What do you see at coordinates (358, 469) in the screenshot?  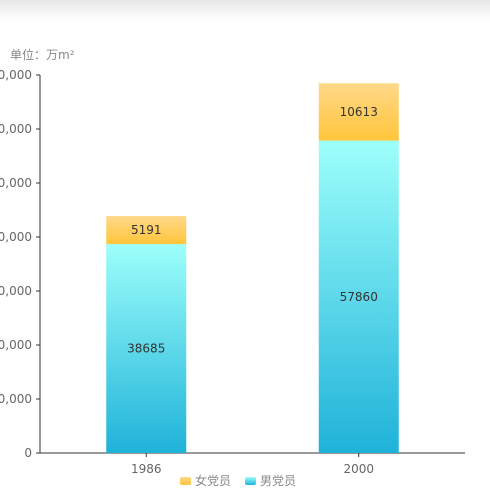 I see `x-tick-label: 2000` at bounding box center [358, 469].